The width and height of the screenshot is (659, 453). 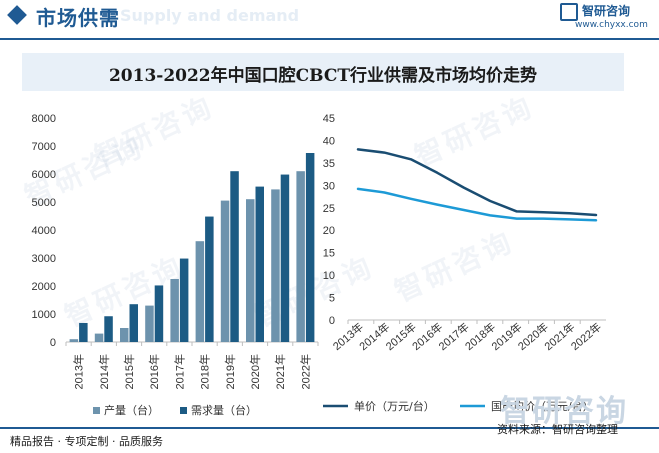 I want to click on line-x-tick-label: 2022年, so click(x=586, y=337).